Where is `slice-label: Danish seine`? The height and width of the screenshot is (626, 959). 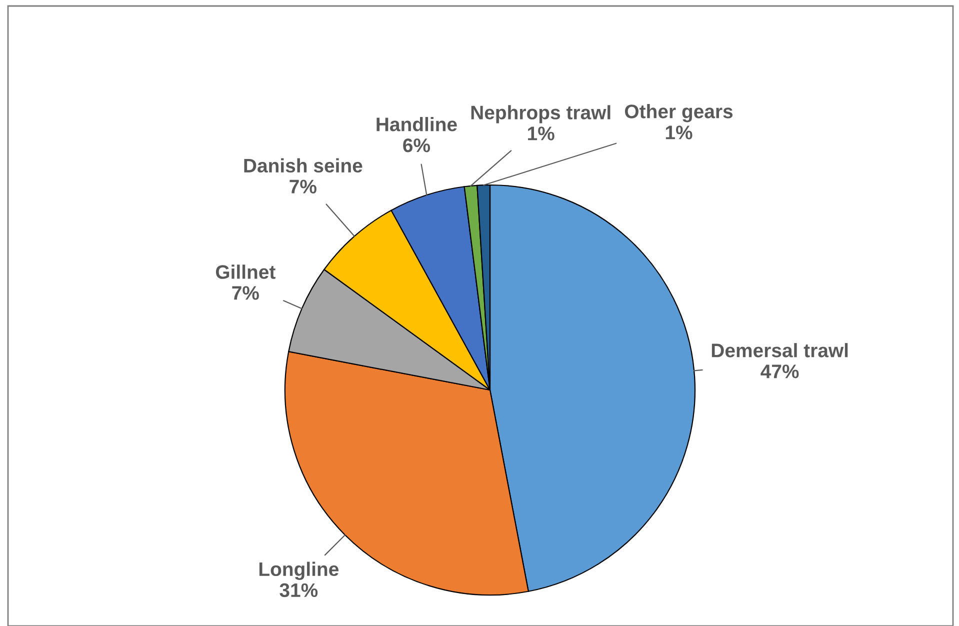
slice-label: Danish seine is located at coordinates (303, 165).